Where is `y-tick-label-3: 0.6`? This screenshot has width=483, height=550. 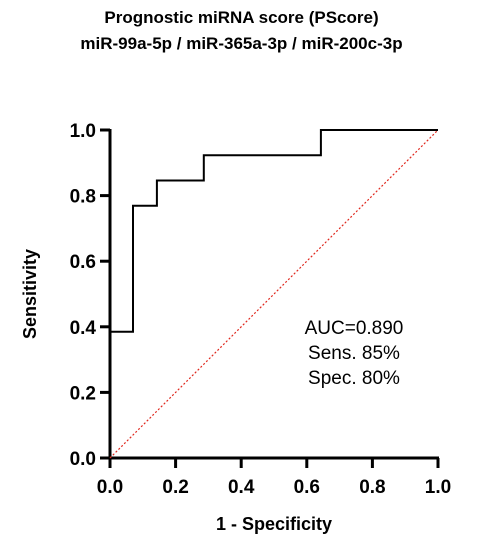 y-tick-label-3: 0.6 is located at coordinates (83, 262).